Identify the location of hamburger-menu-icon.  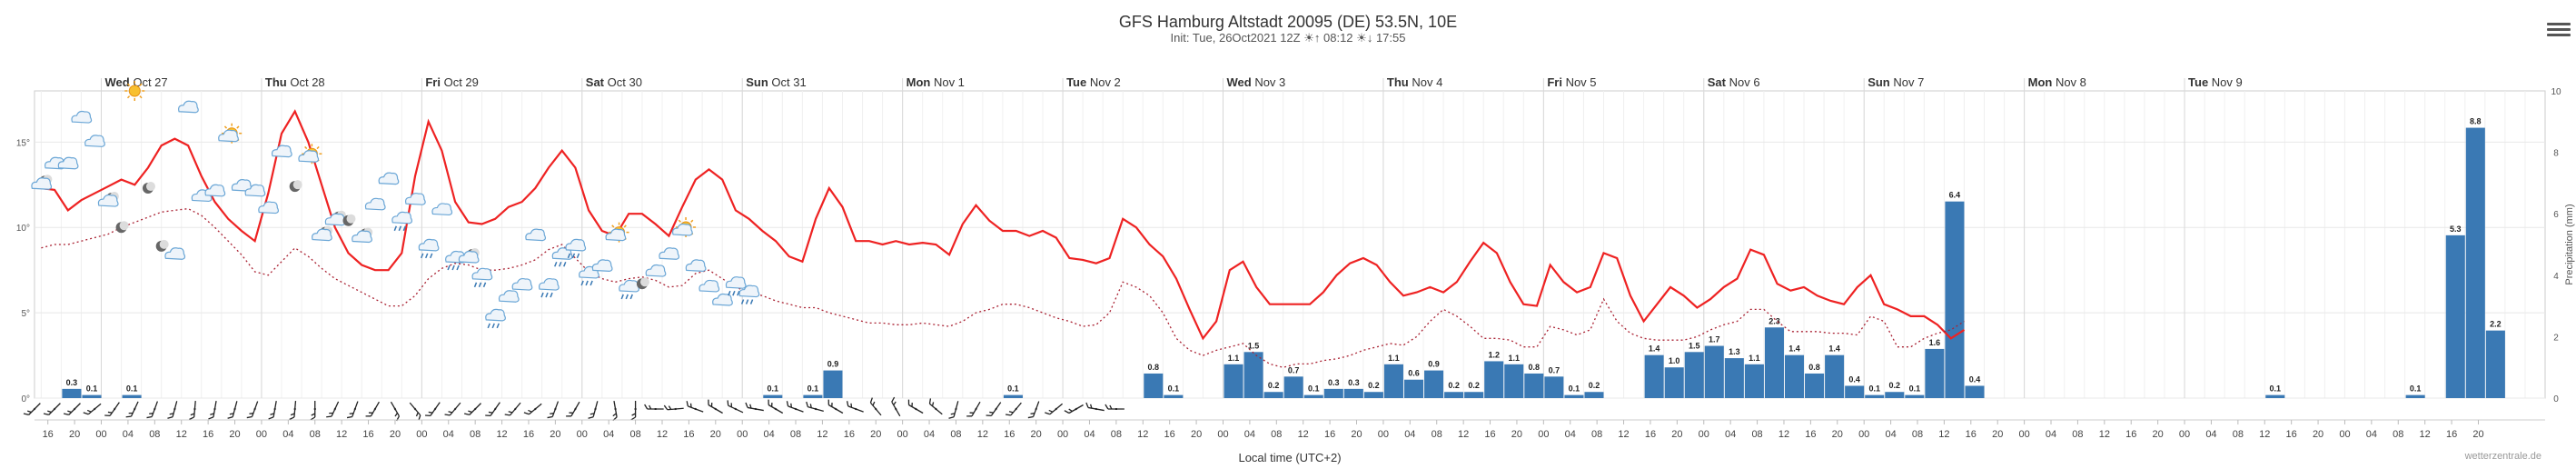
(2559, 30).